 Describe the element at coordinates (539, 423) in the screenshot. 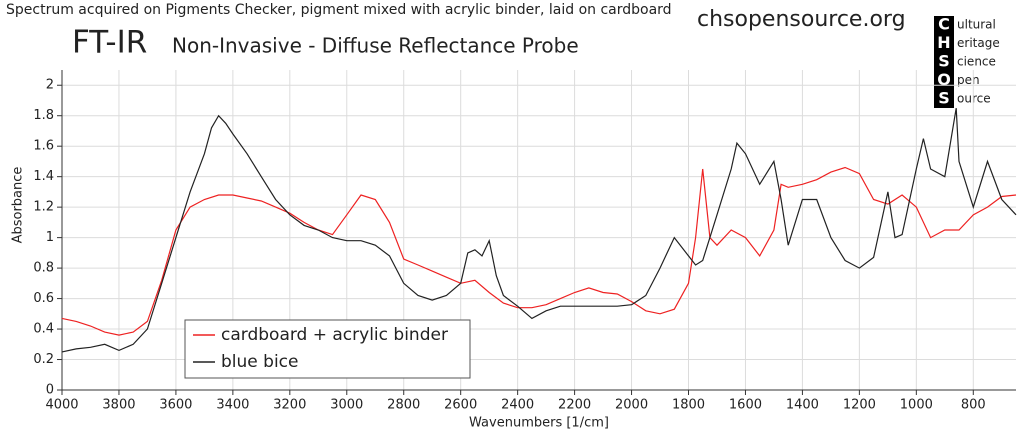

I see `x-axis-label: Wavenumbers [1/cm]` at that location.